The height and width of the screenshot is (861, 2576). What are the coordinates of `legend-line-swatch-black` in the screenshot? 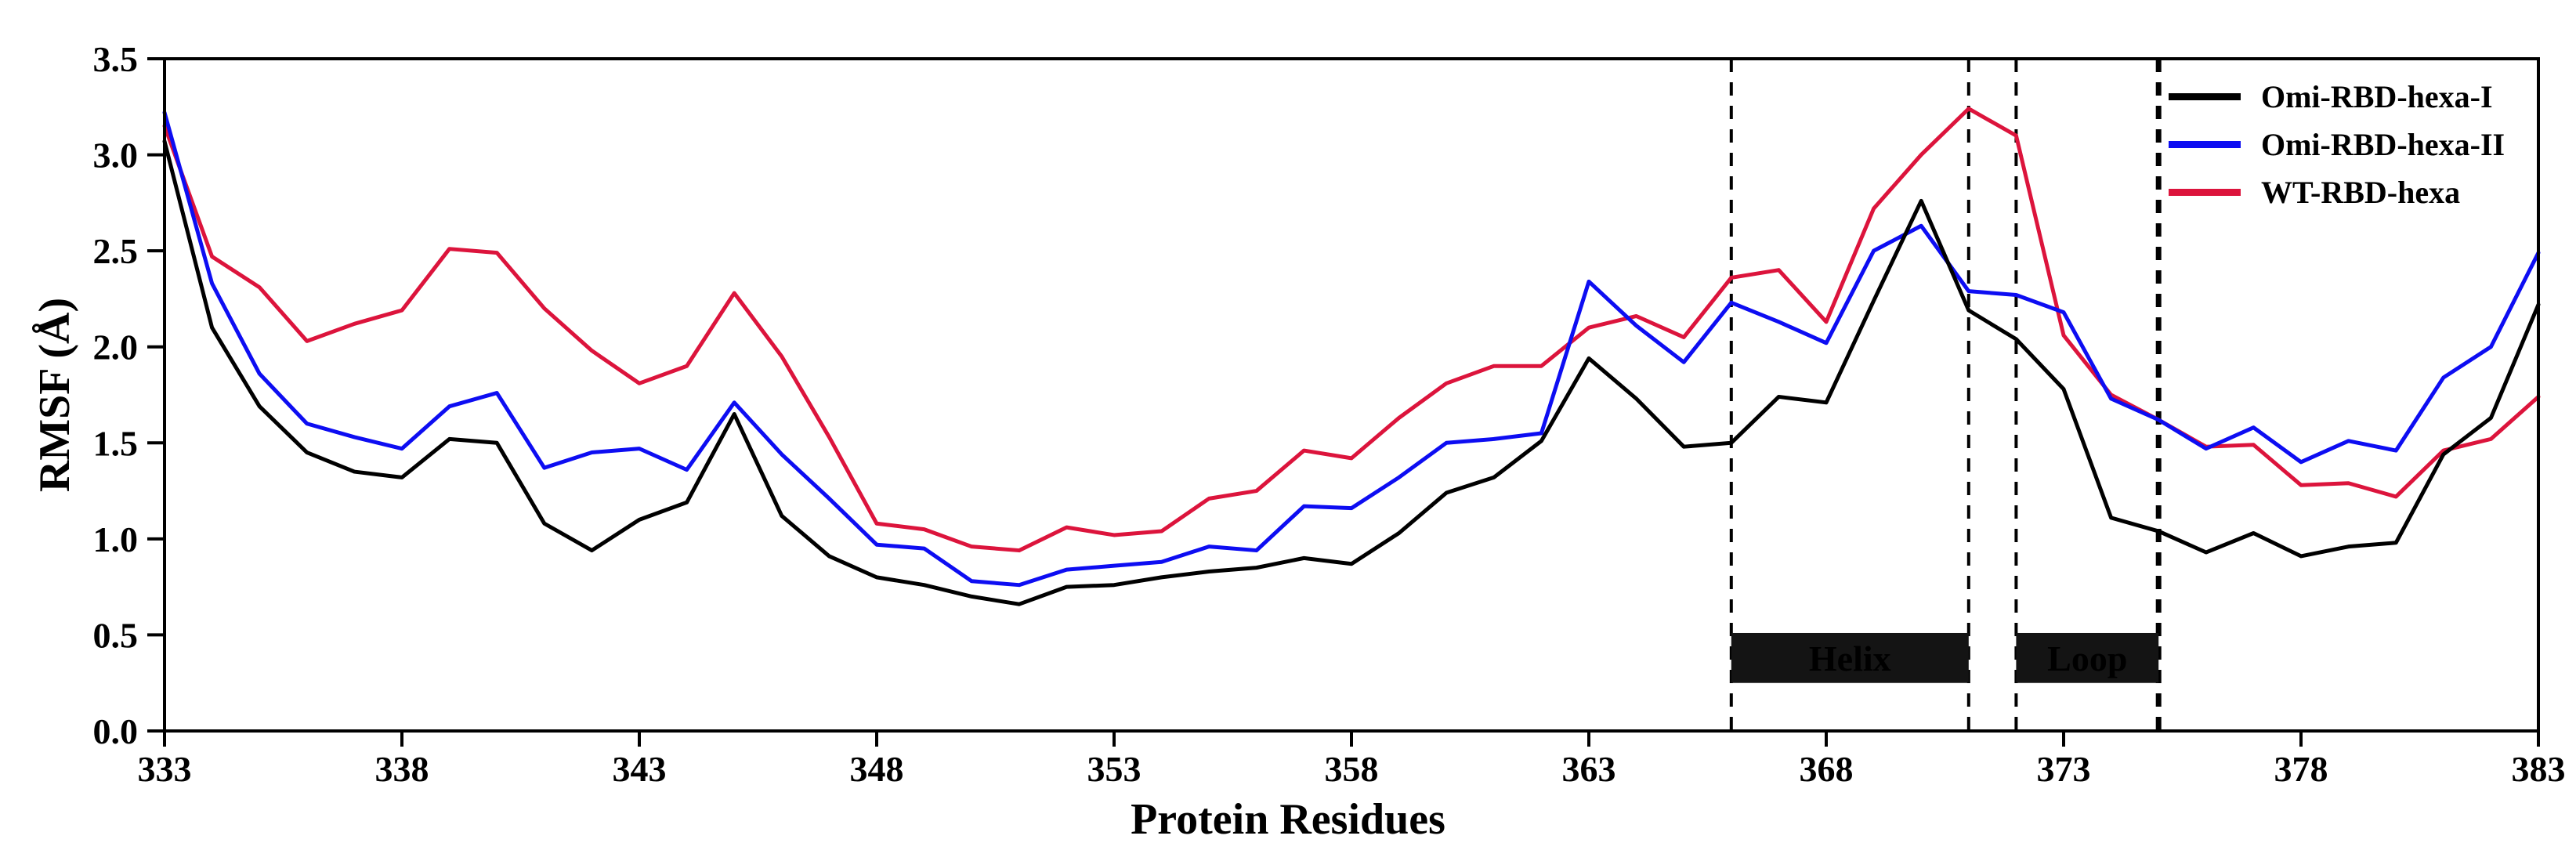 It's located at (2205, 96).